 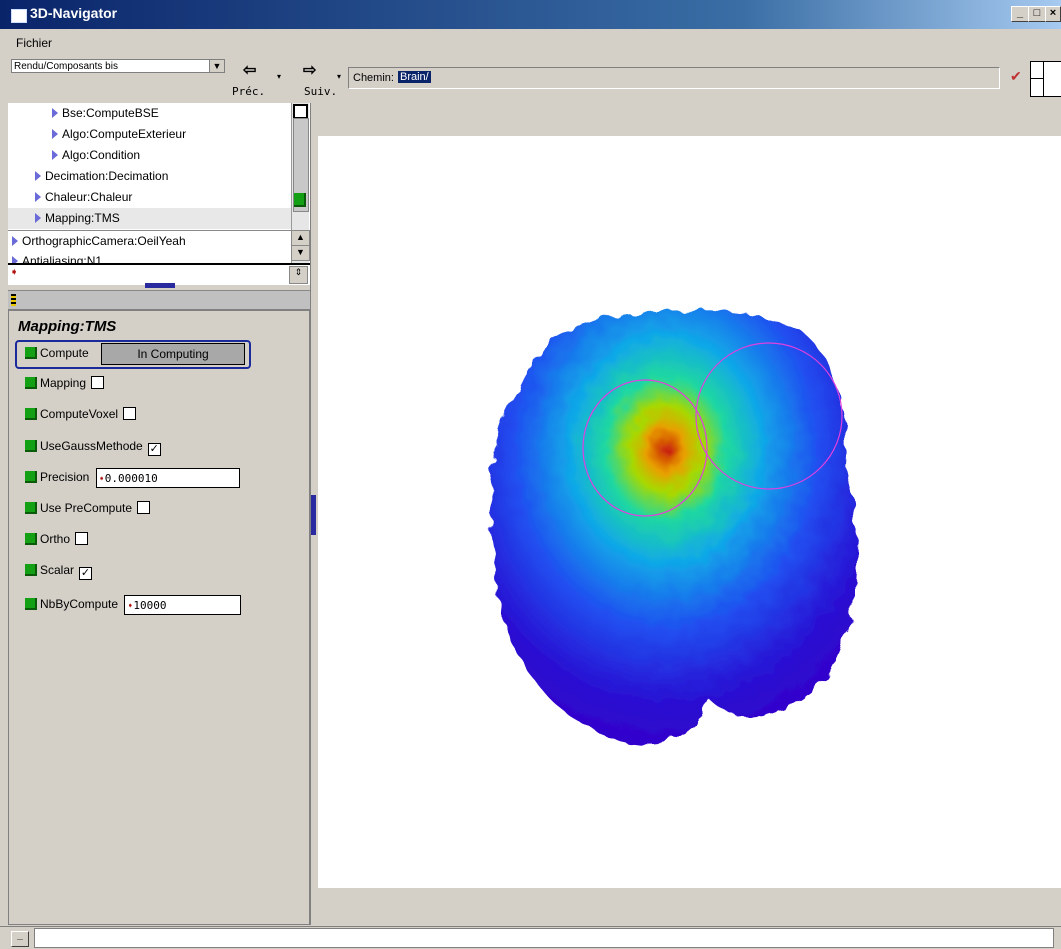 I want to click on viewport-bottom-band, so click(x=689, y=906).